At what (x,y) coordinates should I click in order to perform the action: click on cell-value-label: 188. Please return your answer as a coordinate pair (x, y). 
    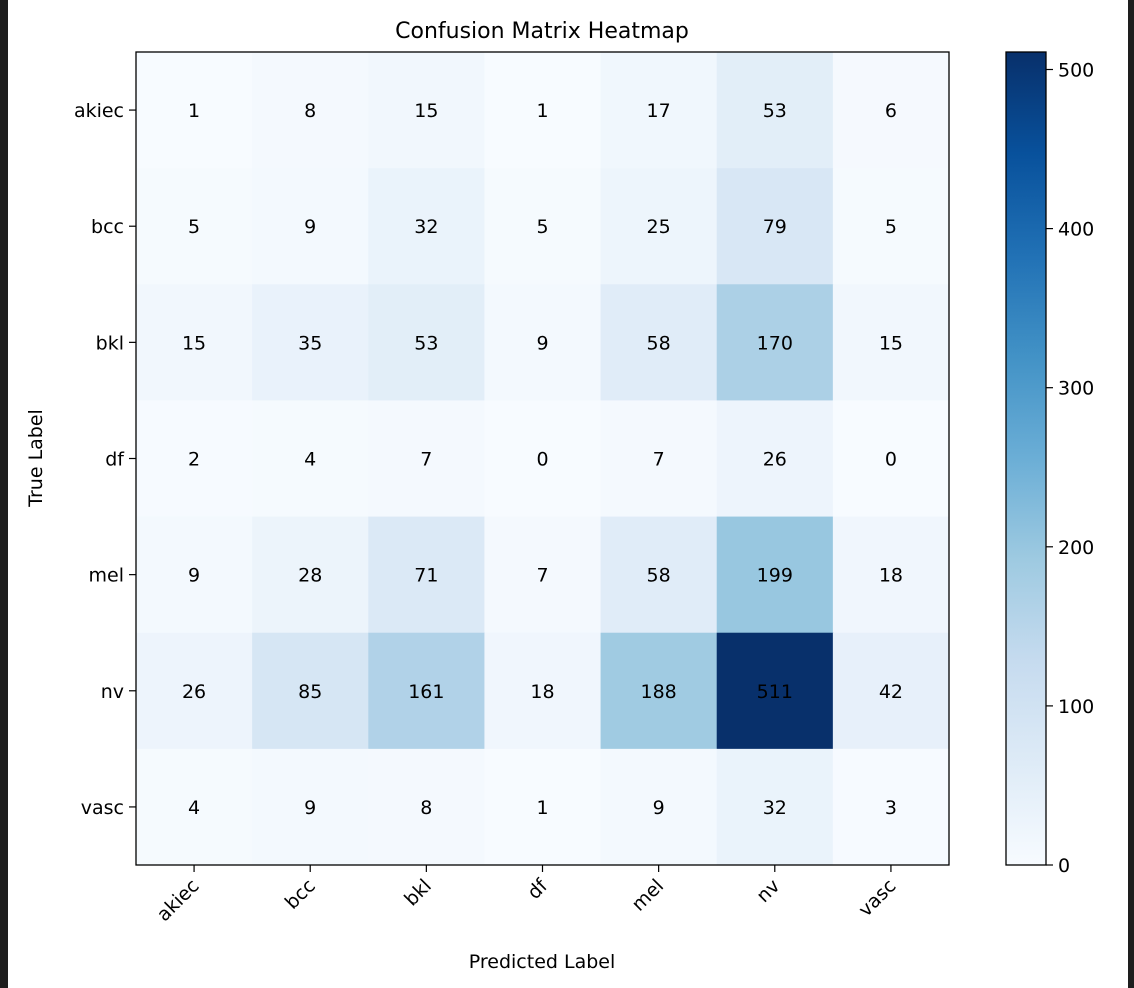
    Looking at the image, I should click on (659, 692).